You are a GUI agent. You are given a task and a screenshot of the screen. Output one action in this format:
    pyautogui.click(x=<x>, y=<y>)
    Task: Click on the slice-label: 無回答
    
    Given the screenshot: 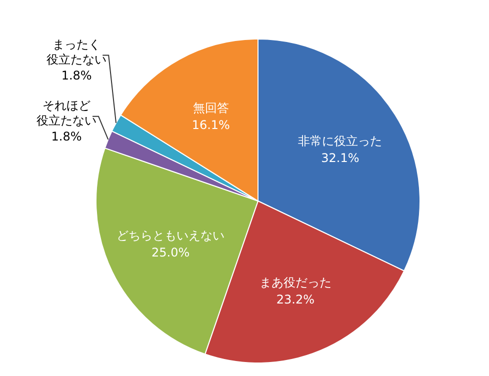 What is the action you would take?
    pyautogui.click(x=210, y=107)
    